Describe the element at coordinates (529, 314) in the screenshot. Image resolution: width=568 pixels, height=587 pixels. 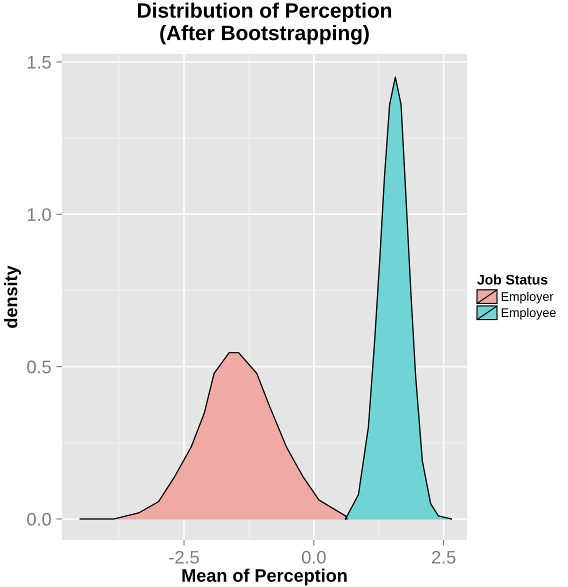
I see `legend-label: Employee` at that location.